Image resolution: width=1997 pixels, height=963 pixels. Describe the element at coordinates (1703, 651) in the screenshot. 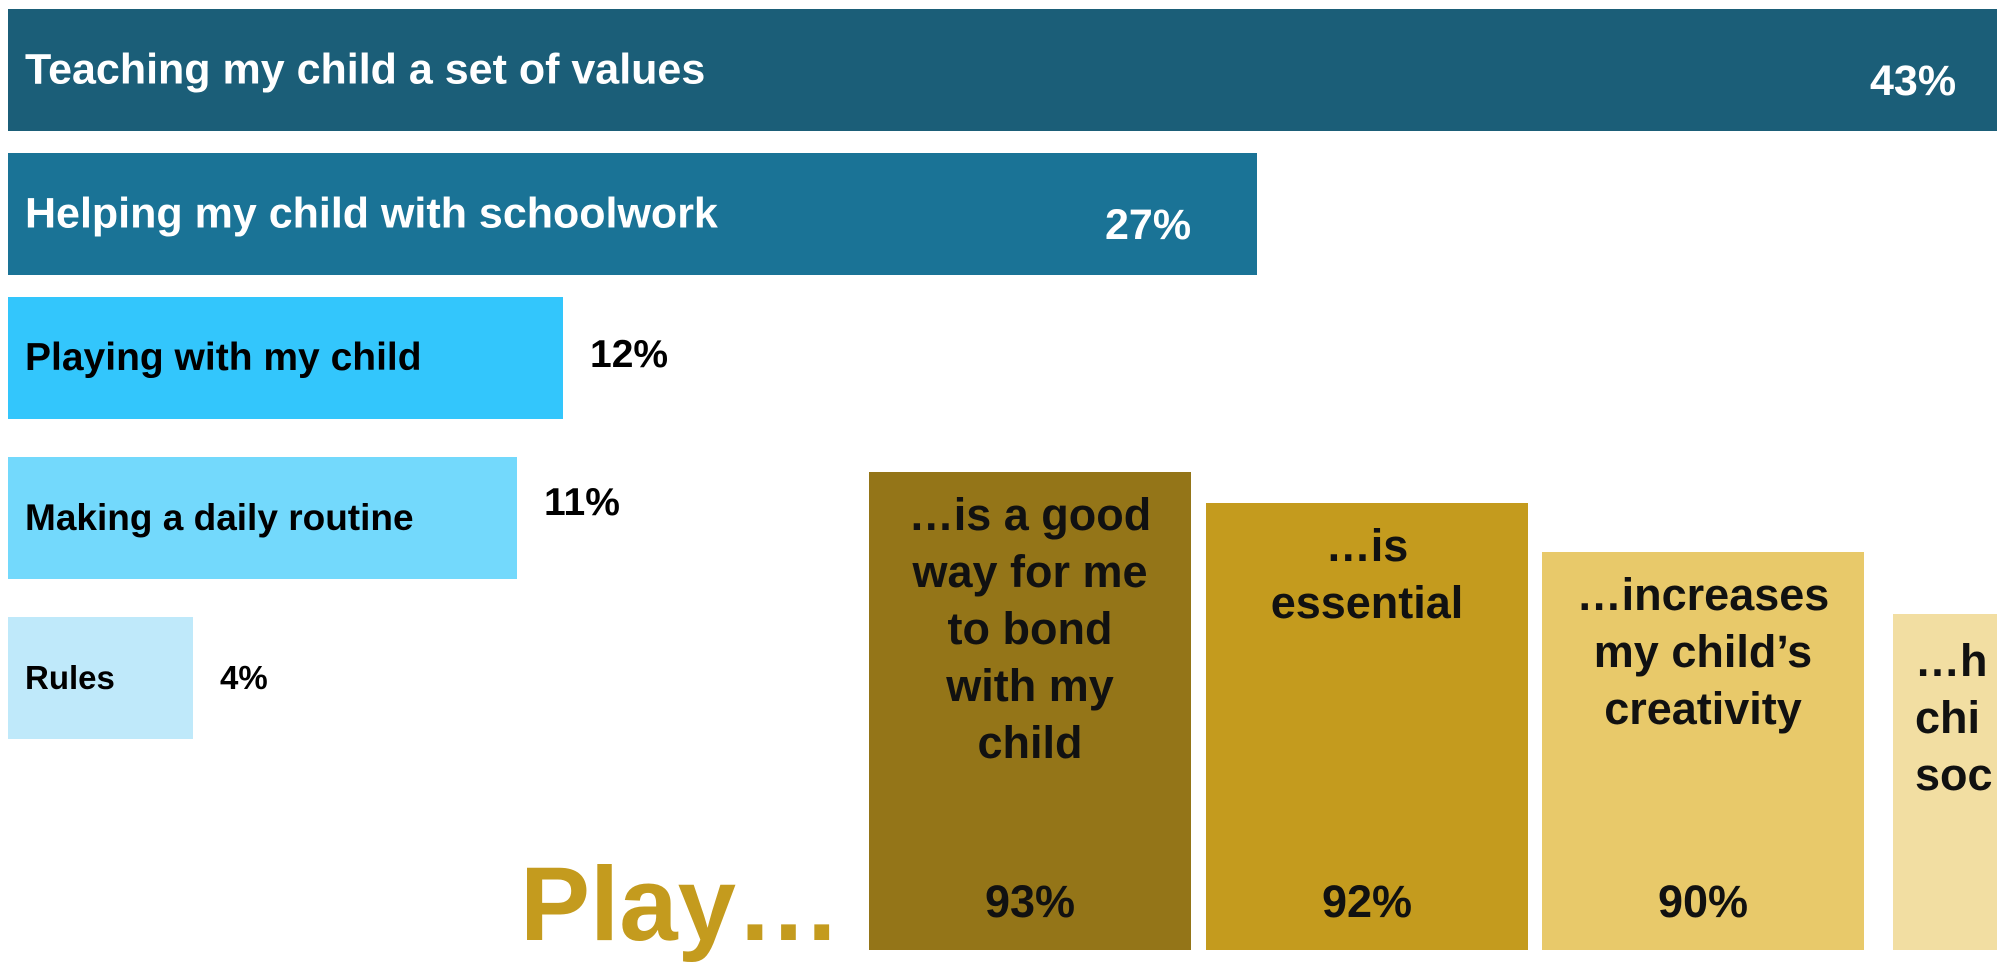

I see `vbar-label: …increases my child’s creativity` at that location.